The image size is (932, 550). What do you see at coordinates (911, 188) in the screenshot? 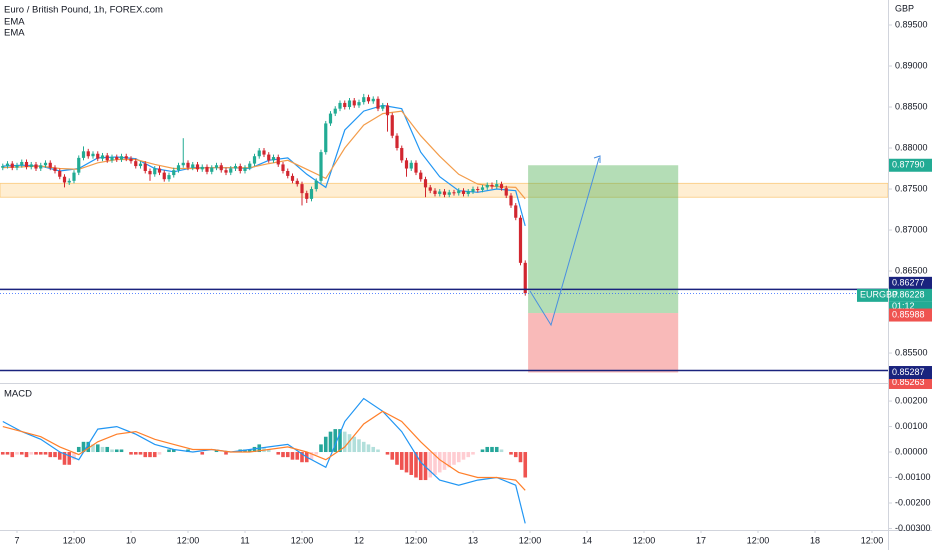
I see `y-tick-label: 0.87500` at bounding box center [911, 188].